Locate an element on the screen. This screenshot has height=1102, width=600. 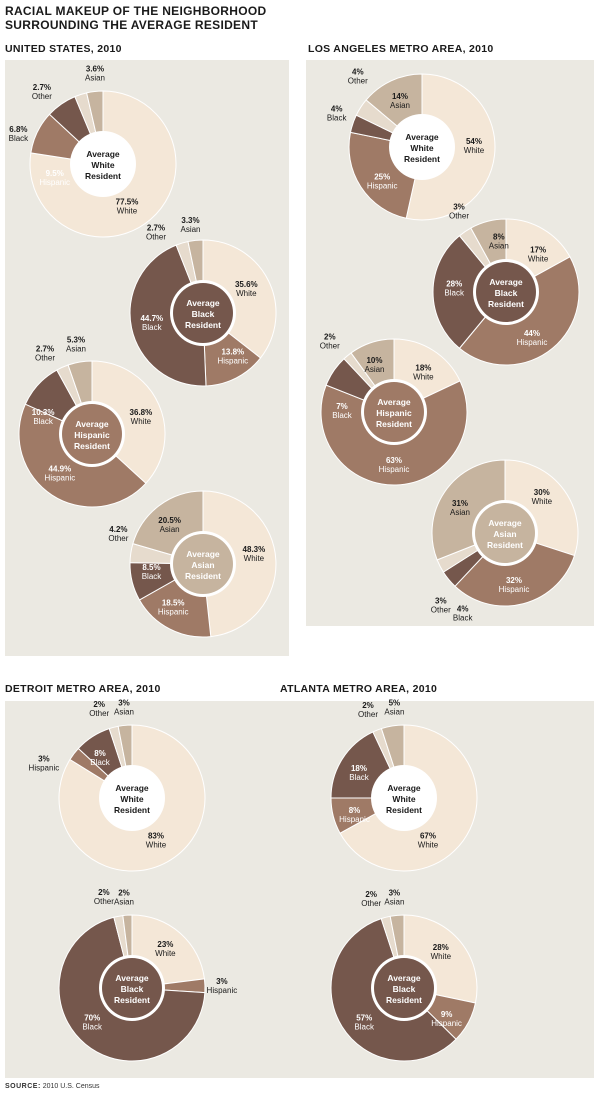
slice-value-label: 13.8% is located at coordinates (232, 352).